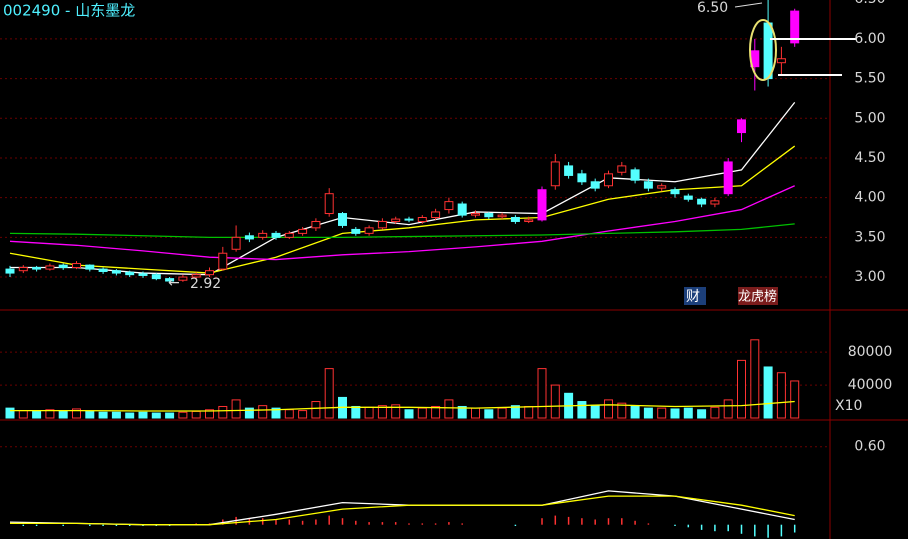 This screenshot has height=539, width=908. Describe the element at coordinates (748, 5) in the screenshot. I see `annotation-arrow` at that location.